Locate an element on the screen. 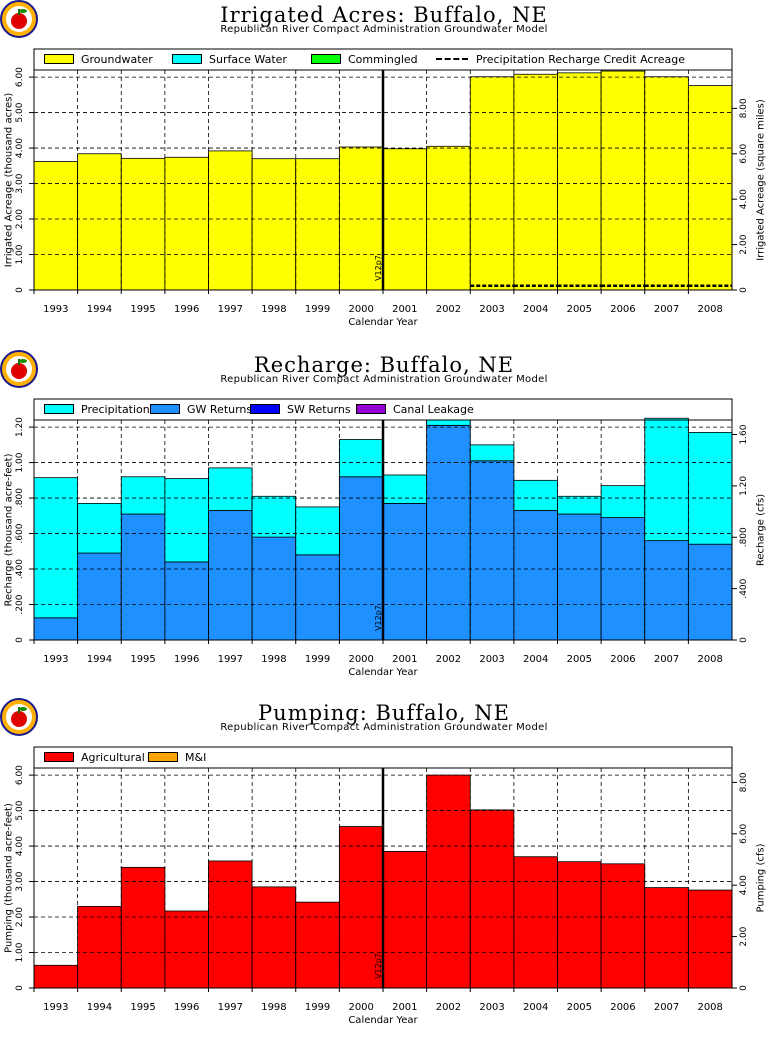  x-tick-label: 1999 is located at coordinates (317, 309).